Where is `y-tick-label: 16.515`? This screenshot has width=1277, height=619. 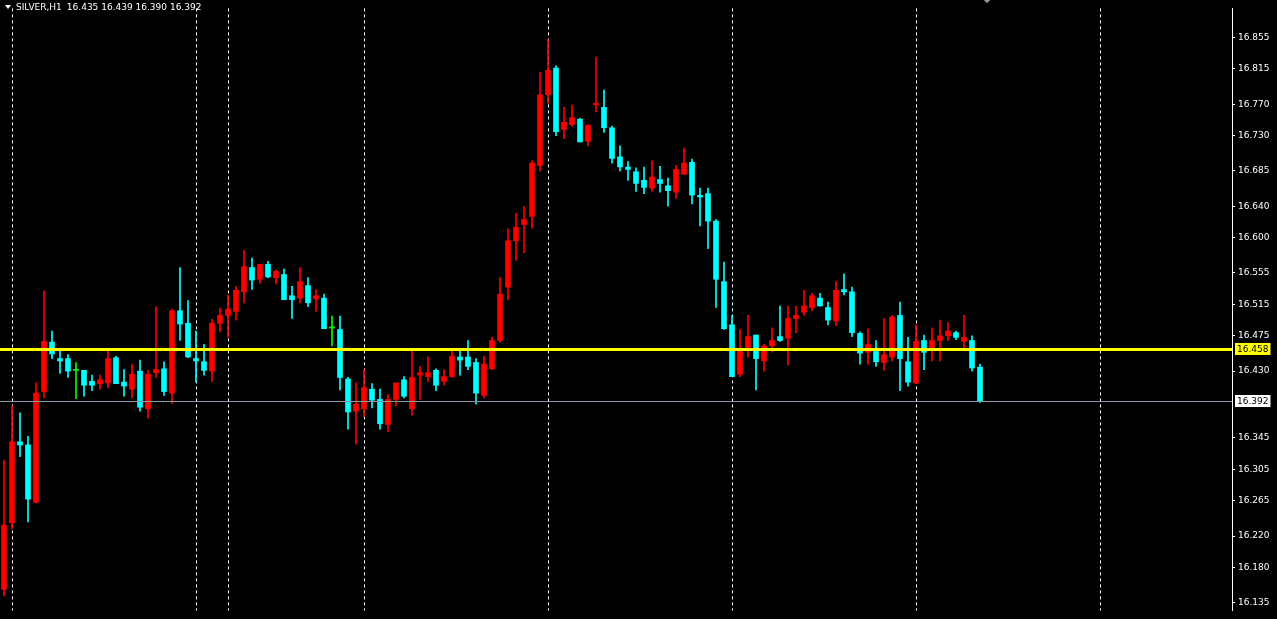
y-tick-label: 16.515 is located at coordinates (1254, 303).